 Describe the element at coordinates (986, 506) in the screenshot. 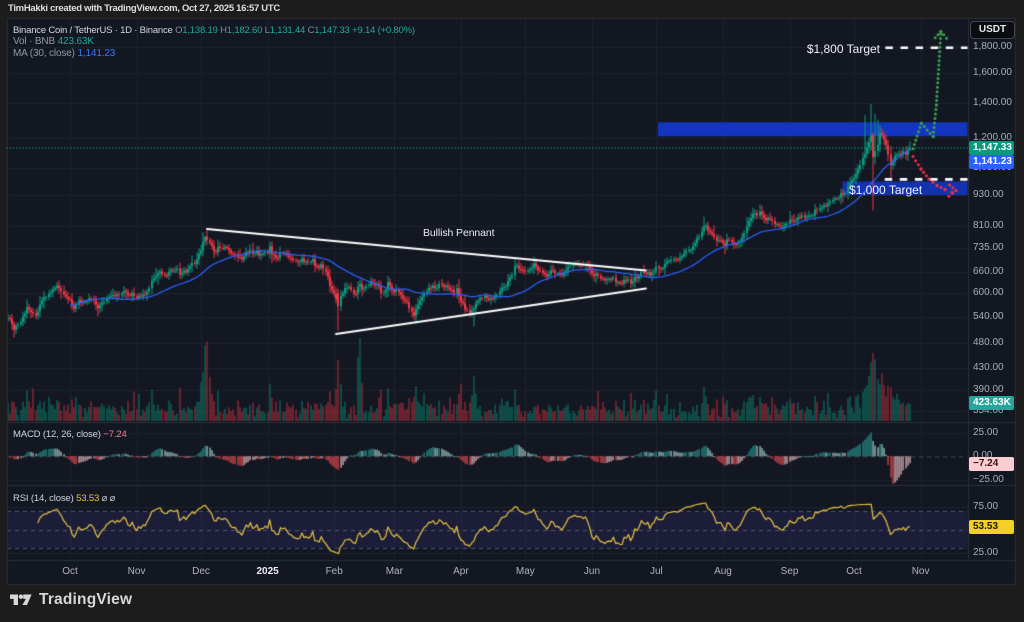

I see `rsi-axis-label: 75.00` at that location.